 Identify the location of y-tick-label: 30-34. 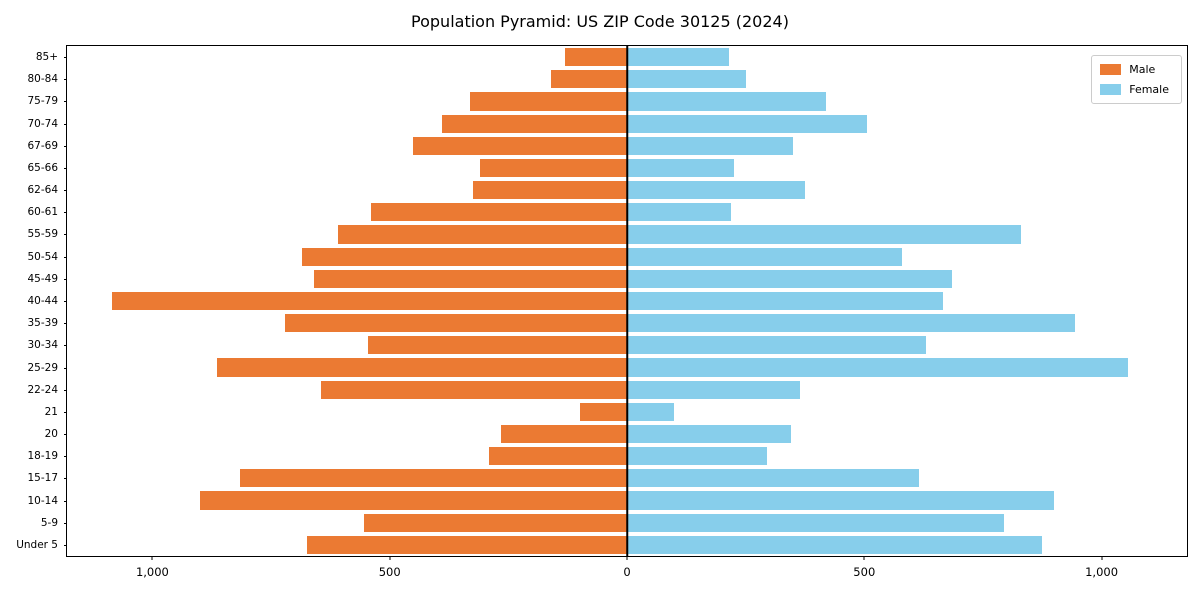
(42, 345).